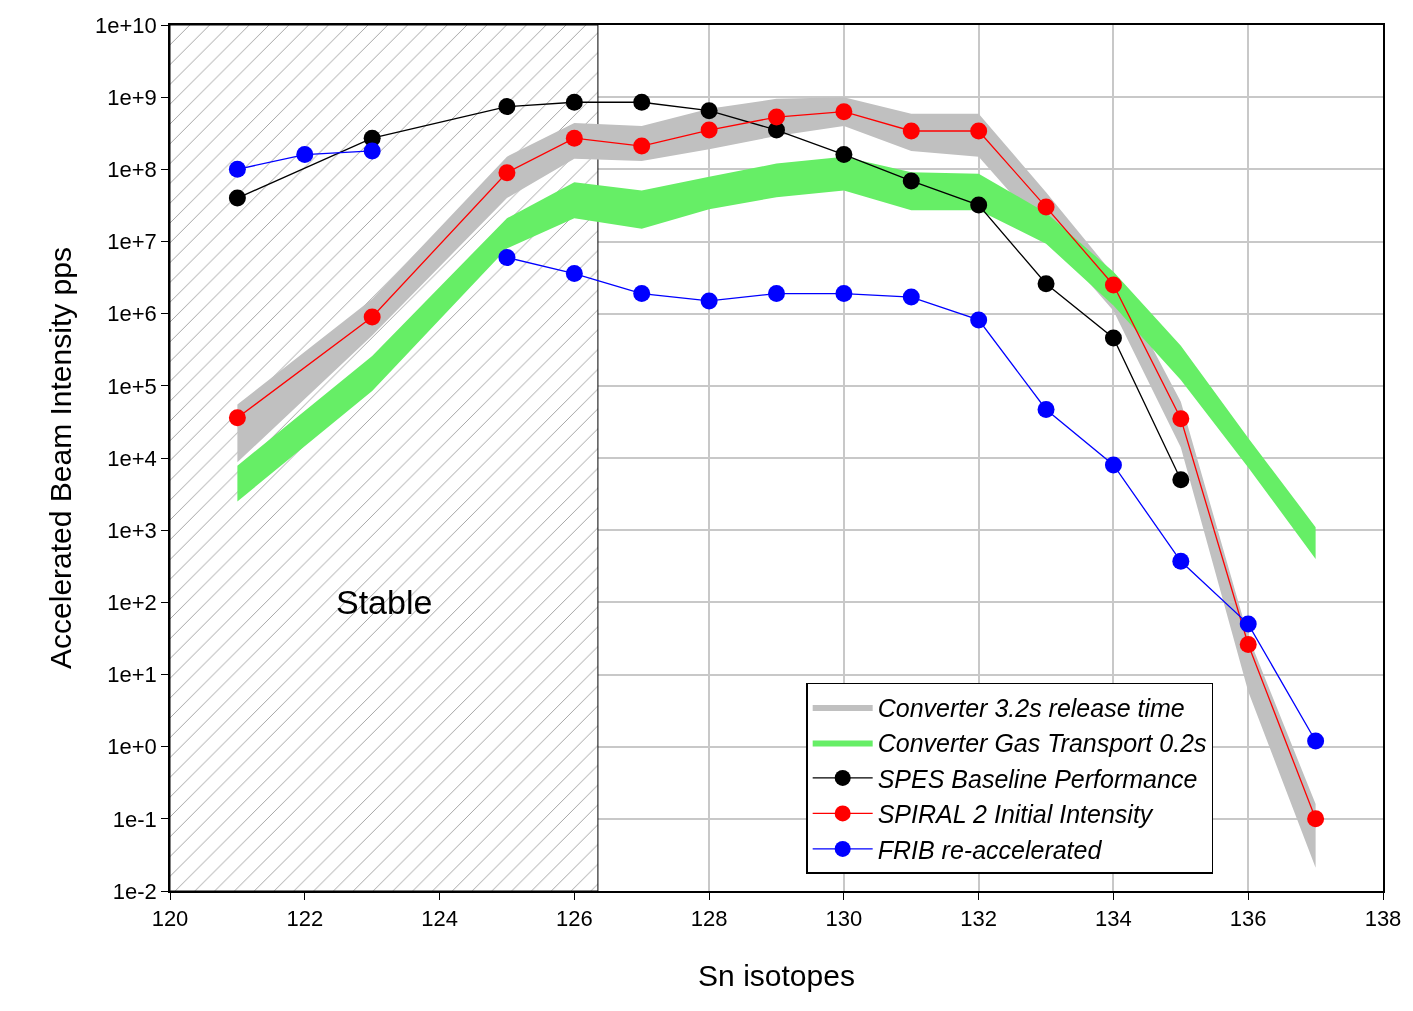  I want to click on legend-label: SPES Baseline Performance, so click(1037, 778).